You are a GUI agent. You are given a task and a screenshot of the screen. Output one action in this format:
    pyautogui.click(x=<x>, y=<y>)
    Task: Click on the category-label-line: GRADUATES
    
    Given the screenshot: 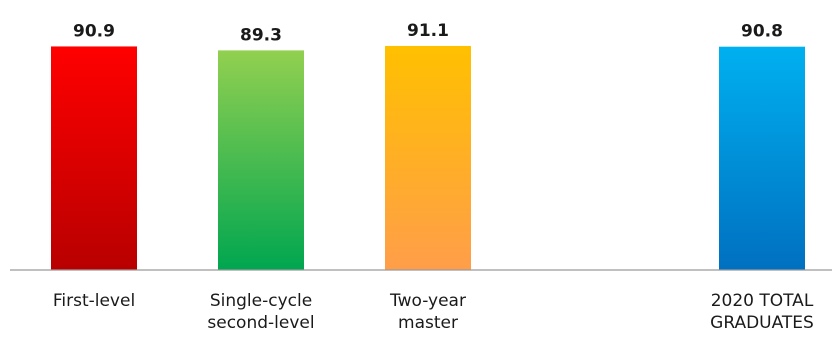 What is the action you would take?
    pyautogui.click(x=762, y=323)
    